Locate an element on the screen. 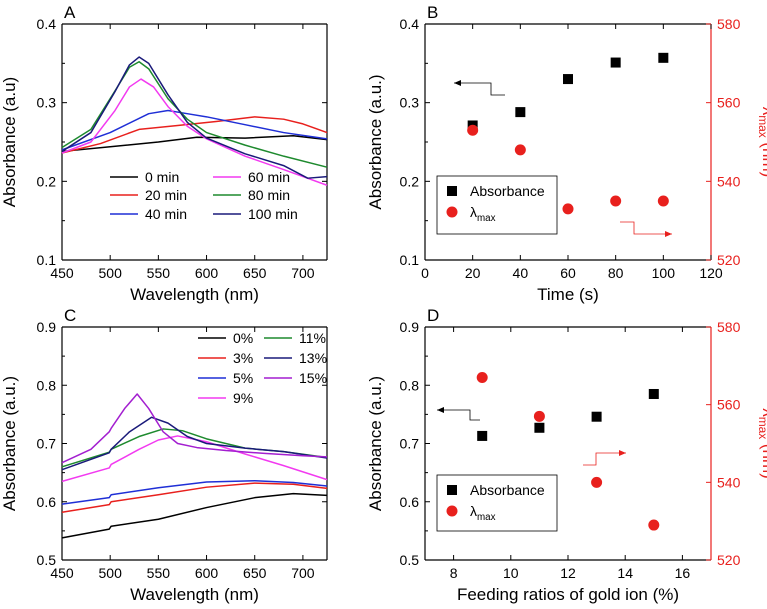  panel-a-y-tick-label: 0.1 is located at coordinates (47, 260).